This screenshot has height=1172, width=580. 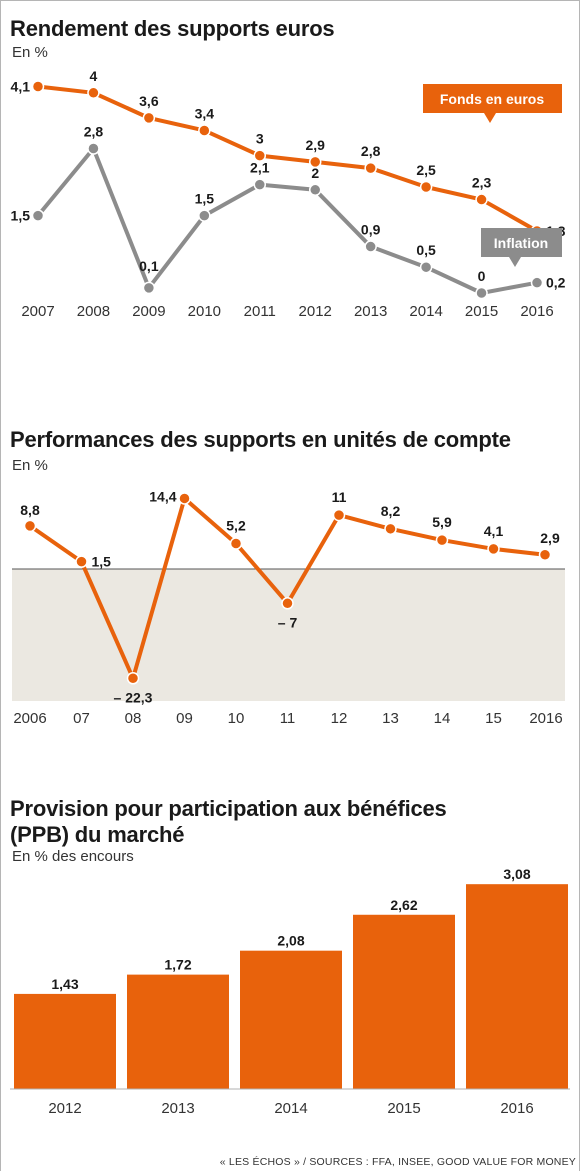 I want to click on x-tick-label: 2009, so click(x=148, y=311).